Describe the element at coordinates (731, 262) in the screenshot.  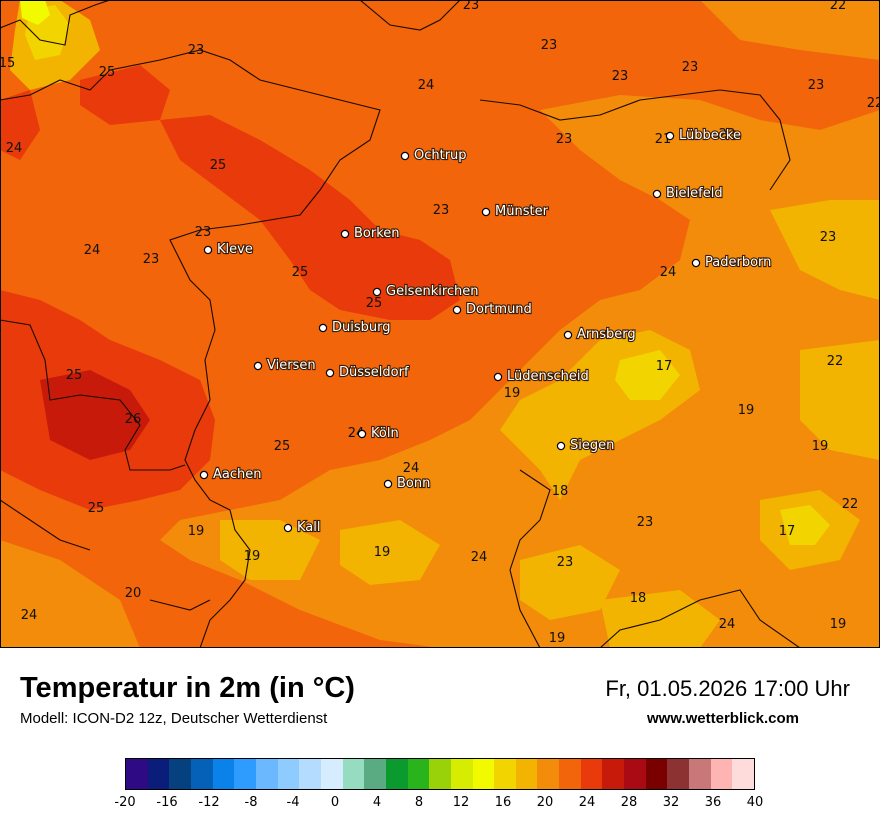
I see `city-paderborn: Paderborn` at that location.